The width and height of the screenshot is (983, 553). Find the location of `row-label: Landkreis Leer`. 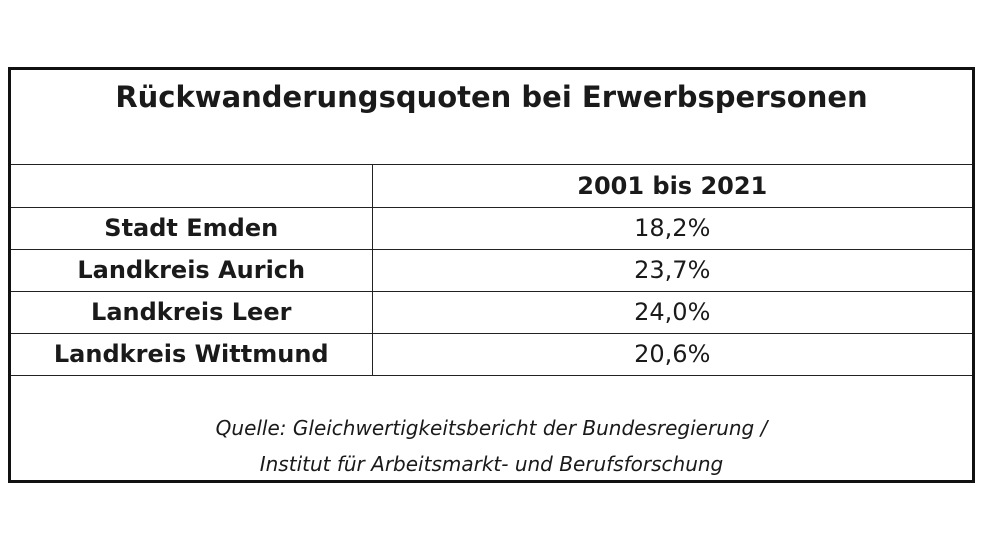

row-label: Landkreis Leer is located at coordinates (192, 312).